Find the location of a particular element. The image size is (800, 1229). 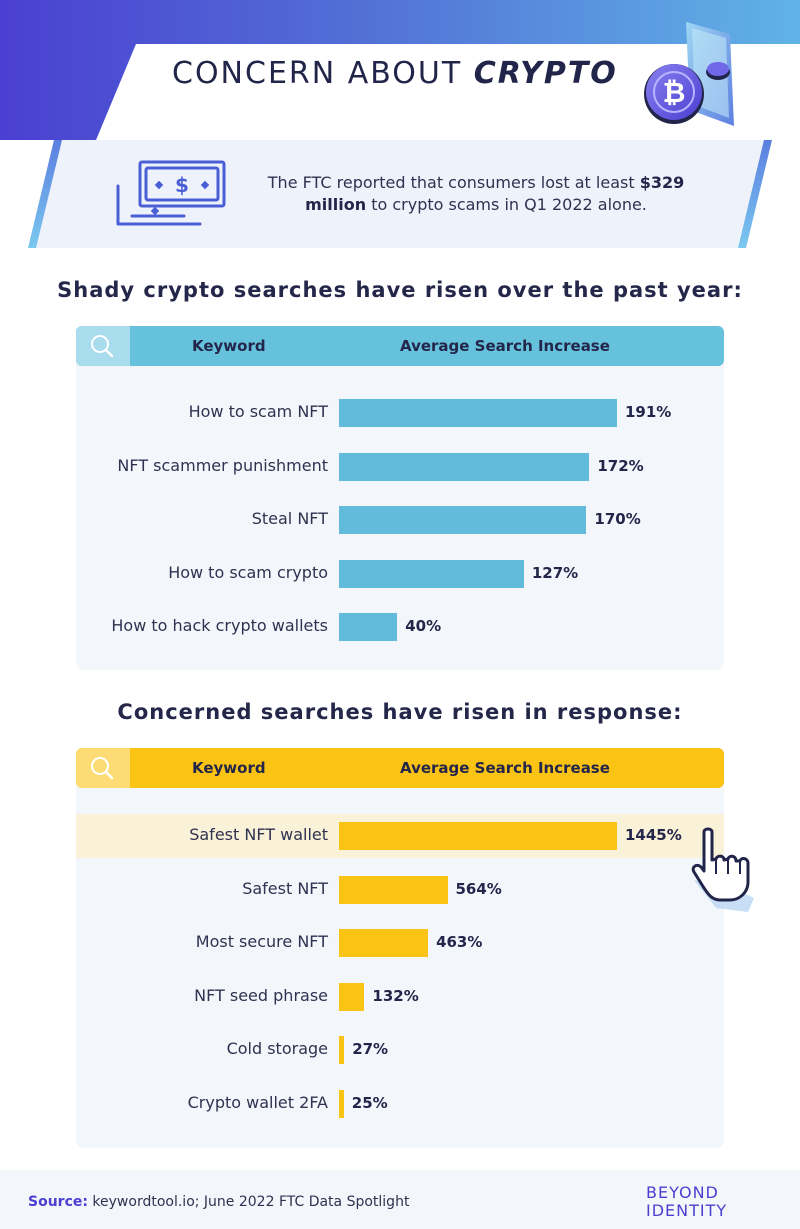

title-light: CONCERN ABOUT is located at coordinates (317, 73).